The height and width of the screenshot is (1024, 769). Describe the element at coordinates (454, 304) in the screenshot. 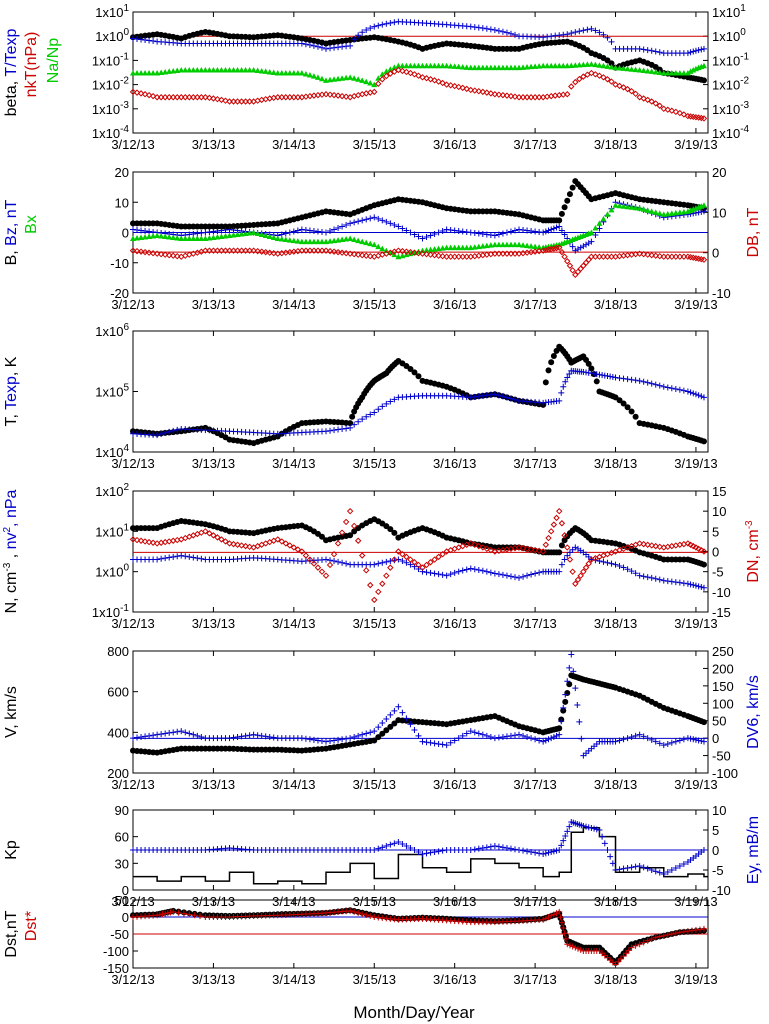

I see `x-tick-label: 3/16/13` at that location.